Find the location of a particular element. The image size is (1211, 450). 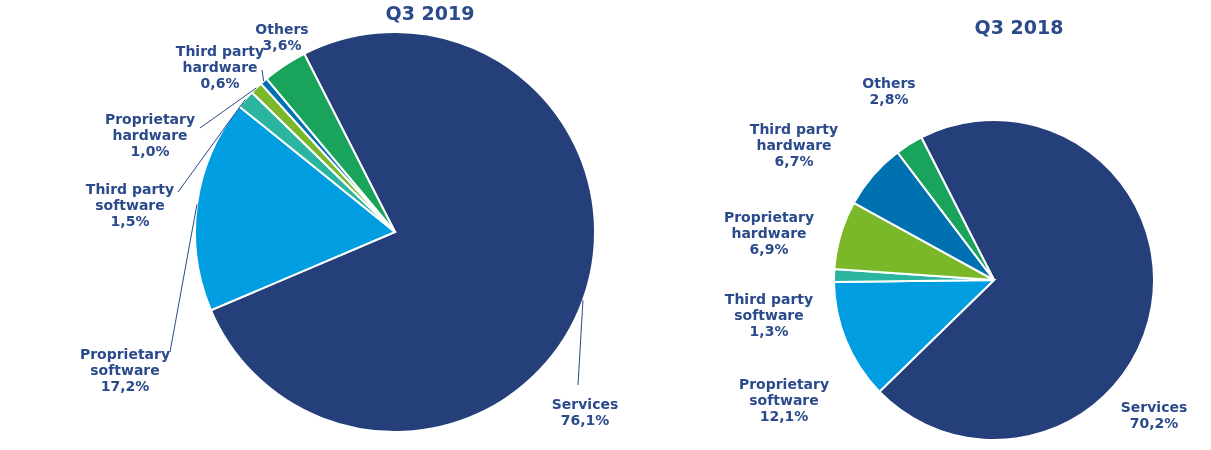

data-label: 2,8% is located at coordinates (889, 99).